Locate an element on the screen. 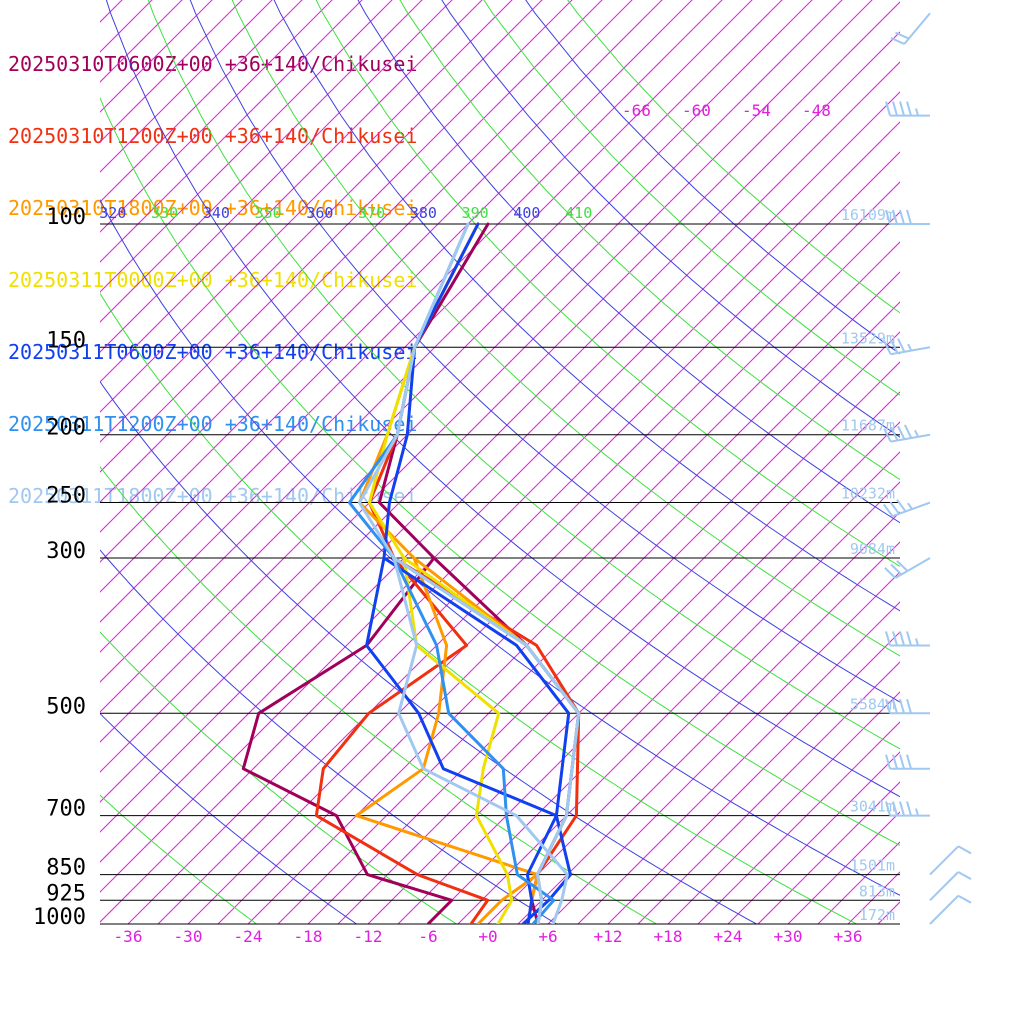 This screenshot has height=1024, width=1024. dry-adiabat is located at coordinates (229, 818).